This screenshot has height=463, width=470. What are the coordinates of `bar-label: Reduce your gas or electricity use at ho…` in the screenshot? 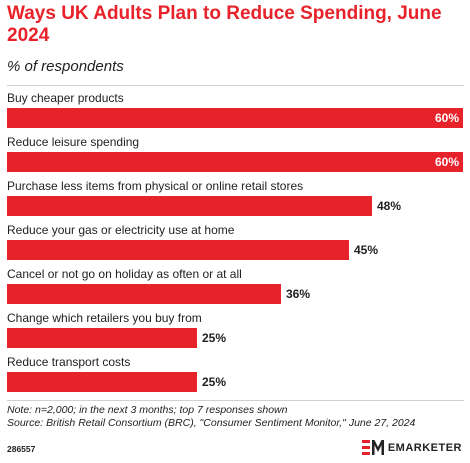 It's located at (121, 230).